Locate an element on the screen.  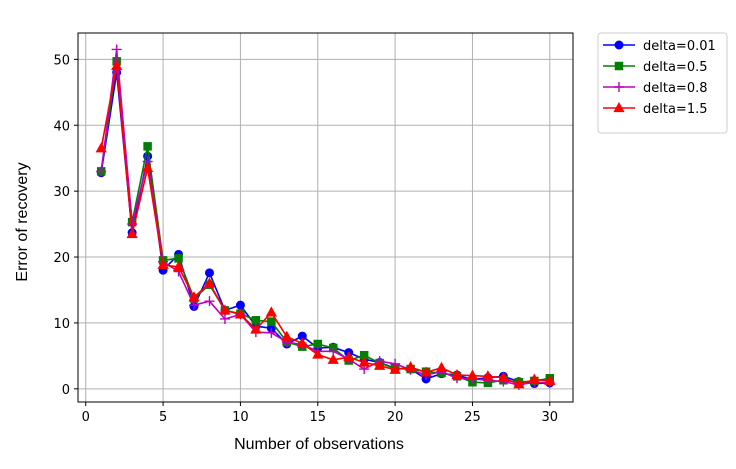
y-tick-label: 0 is located at coordinates (66, 390).